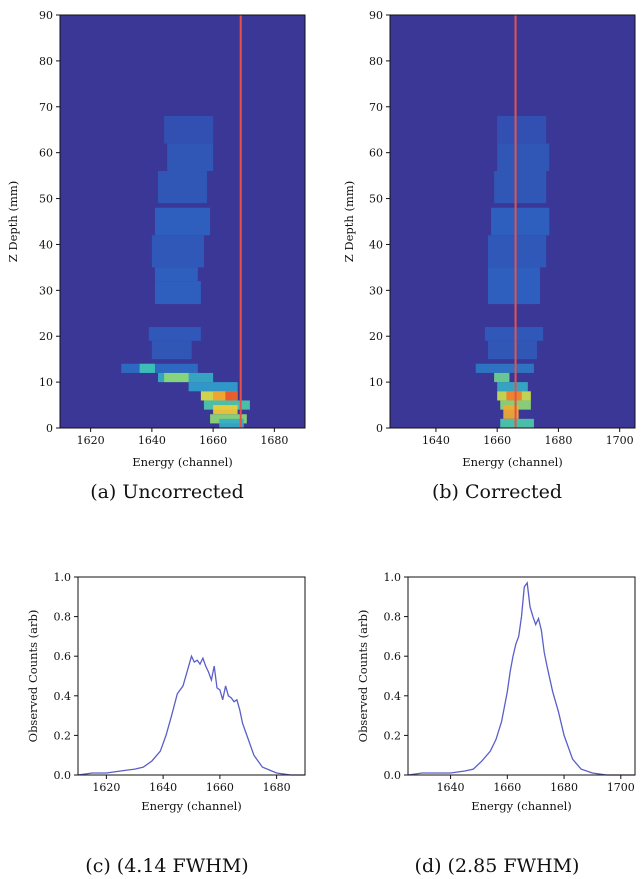 This screenshot has width=642, height=879. What do you see at coordinates (497, 866) in the screenshot?
I see `caption-d: (d) (2.85 FWHM)` at bounding box center [497, 866].